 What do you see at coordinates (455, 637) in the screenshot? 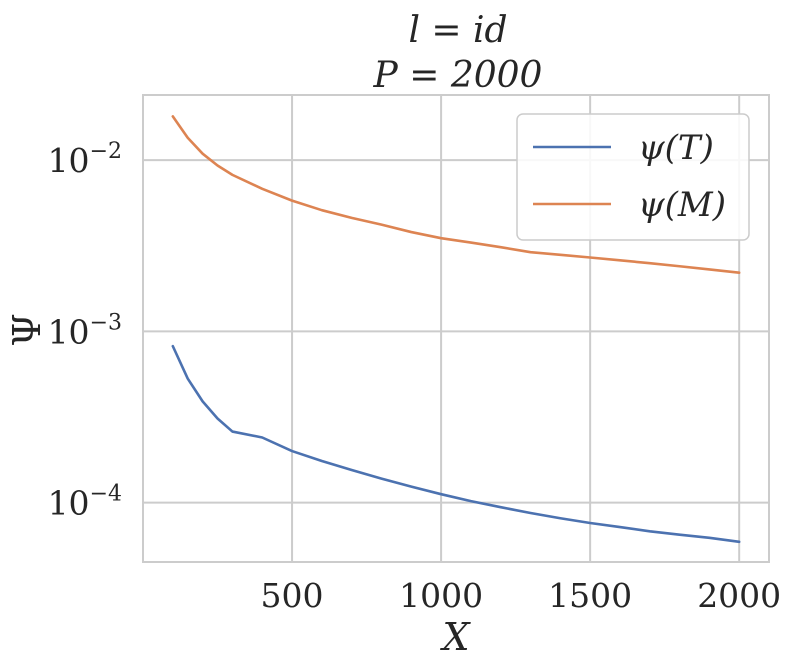
I see `x-axis-label: X` at bounding box center [455, 637].